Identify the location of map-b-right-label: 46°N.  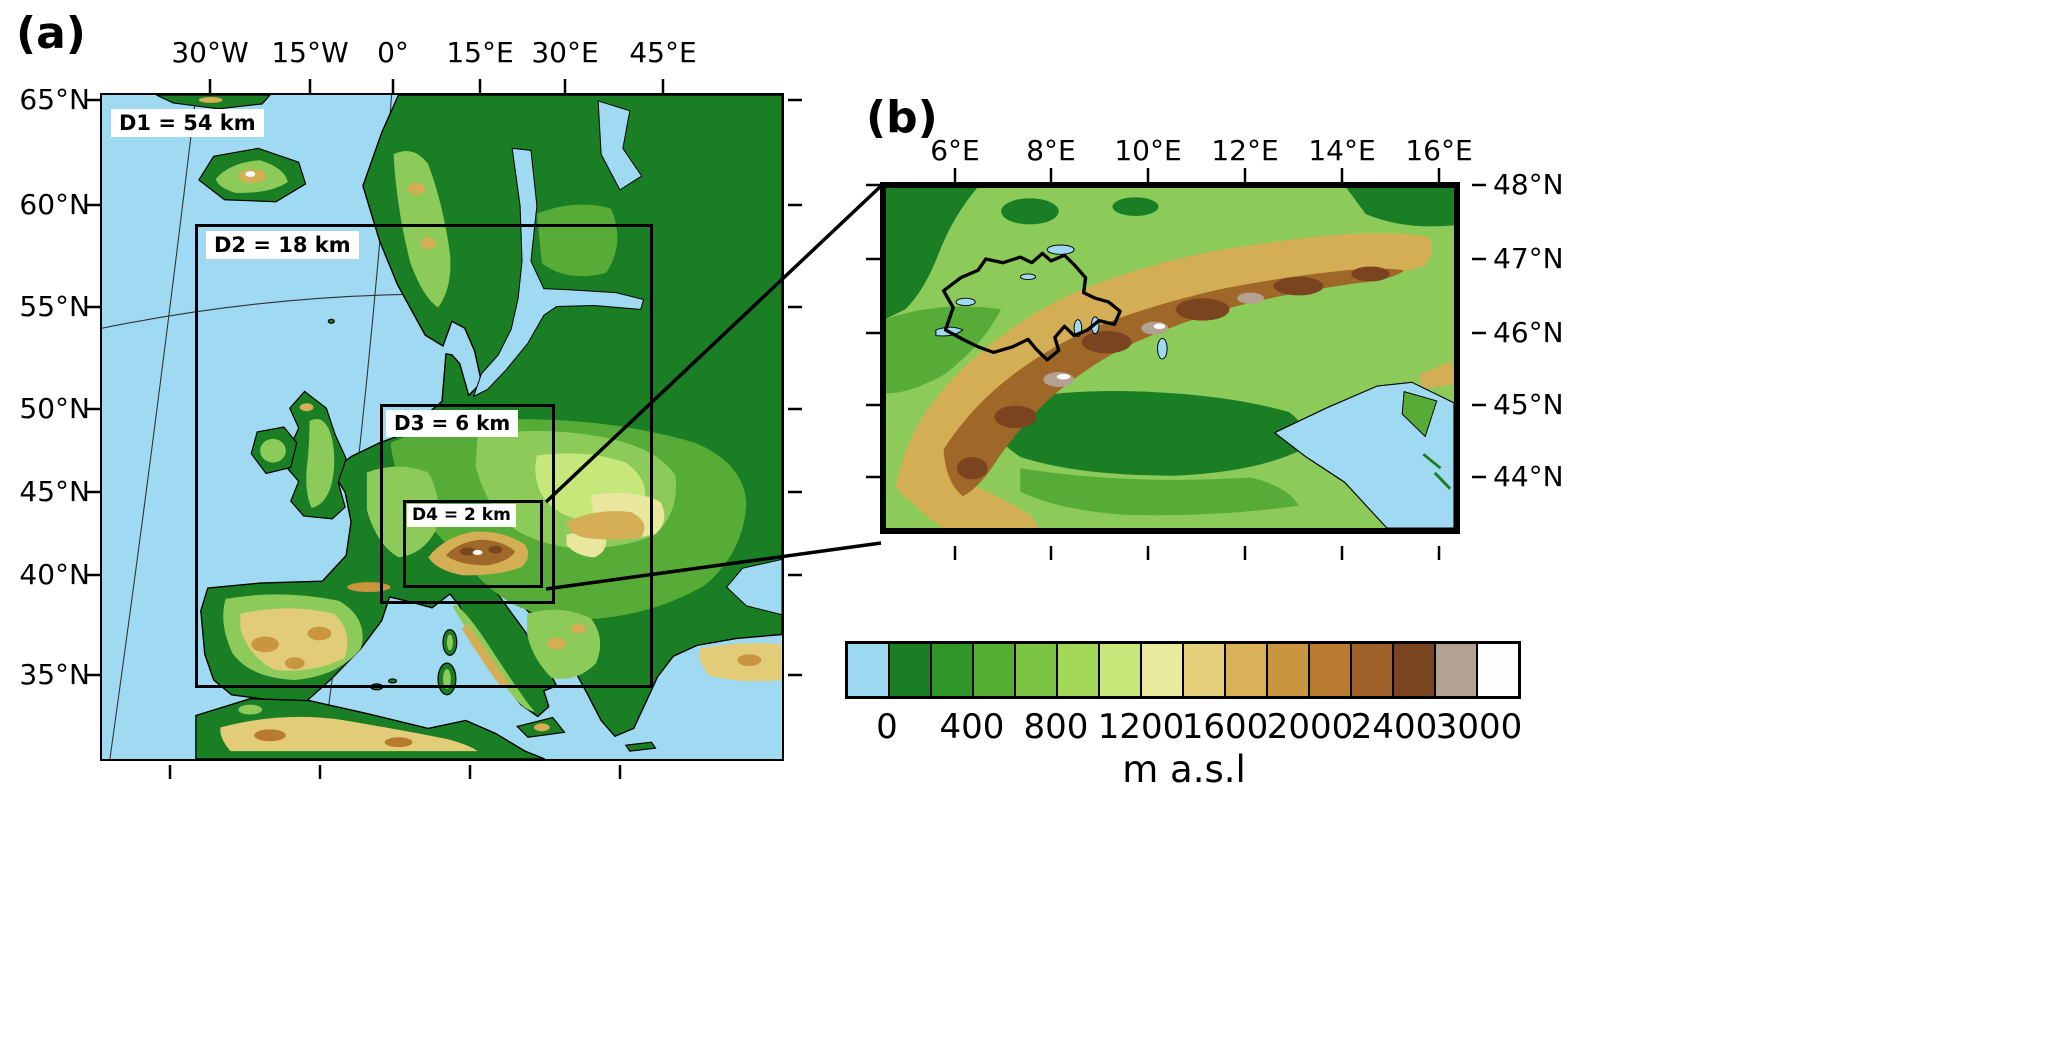
(1528, 332).